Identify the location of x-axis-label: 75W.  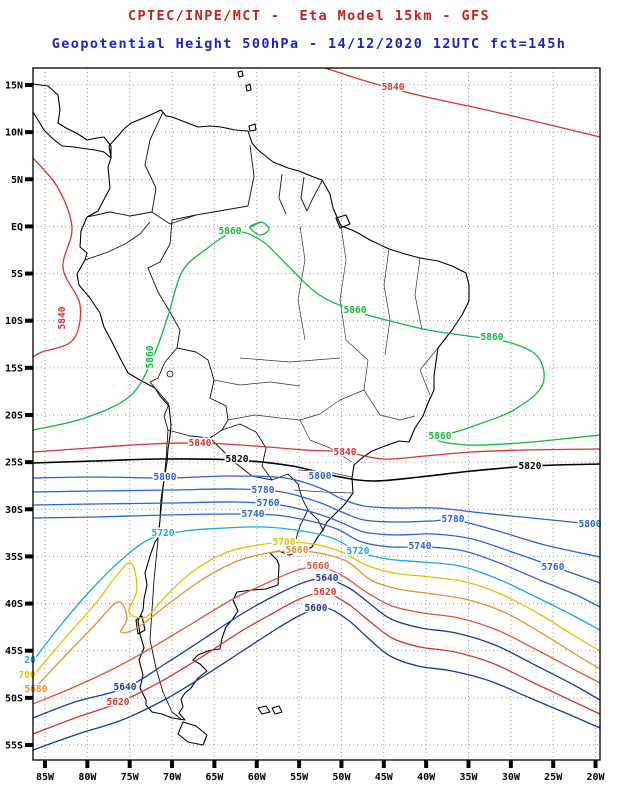
(130, 777).